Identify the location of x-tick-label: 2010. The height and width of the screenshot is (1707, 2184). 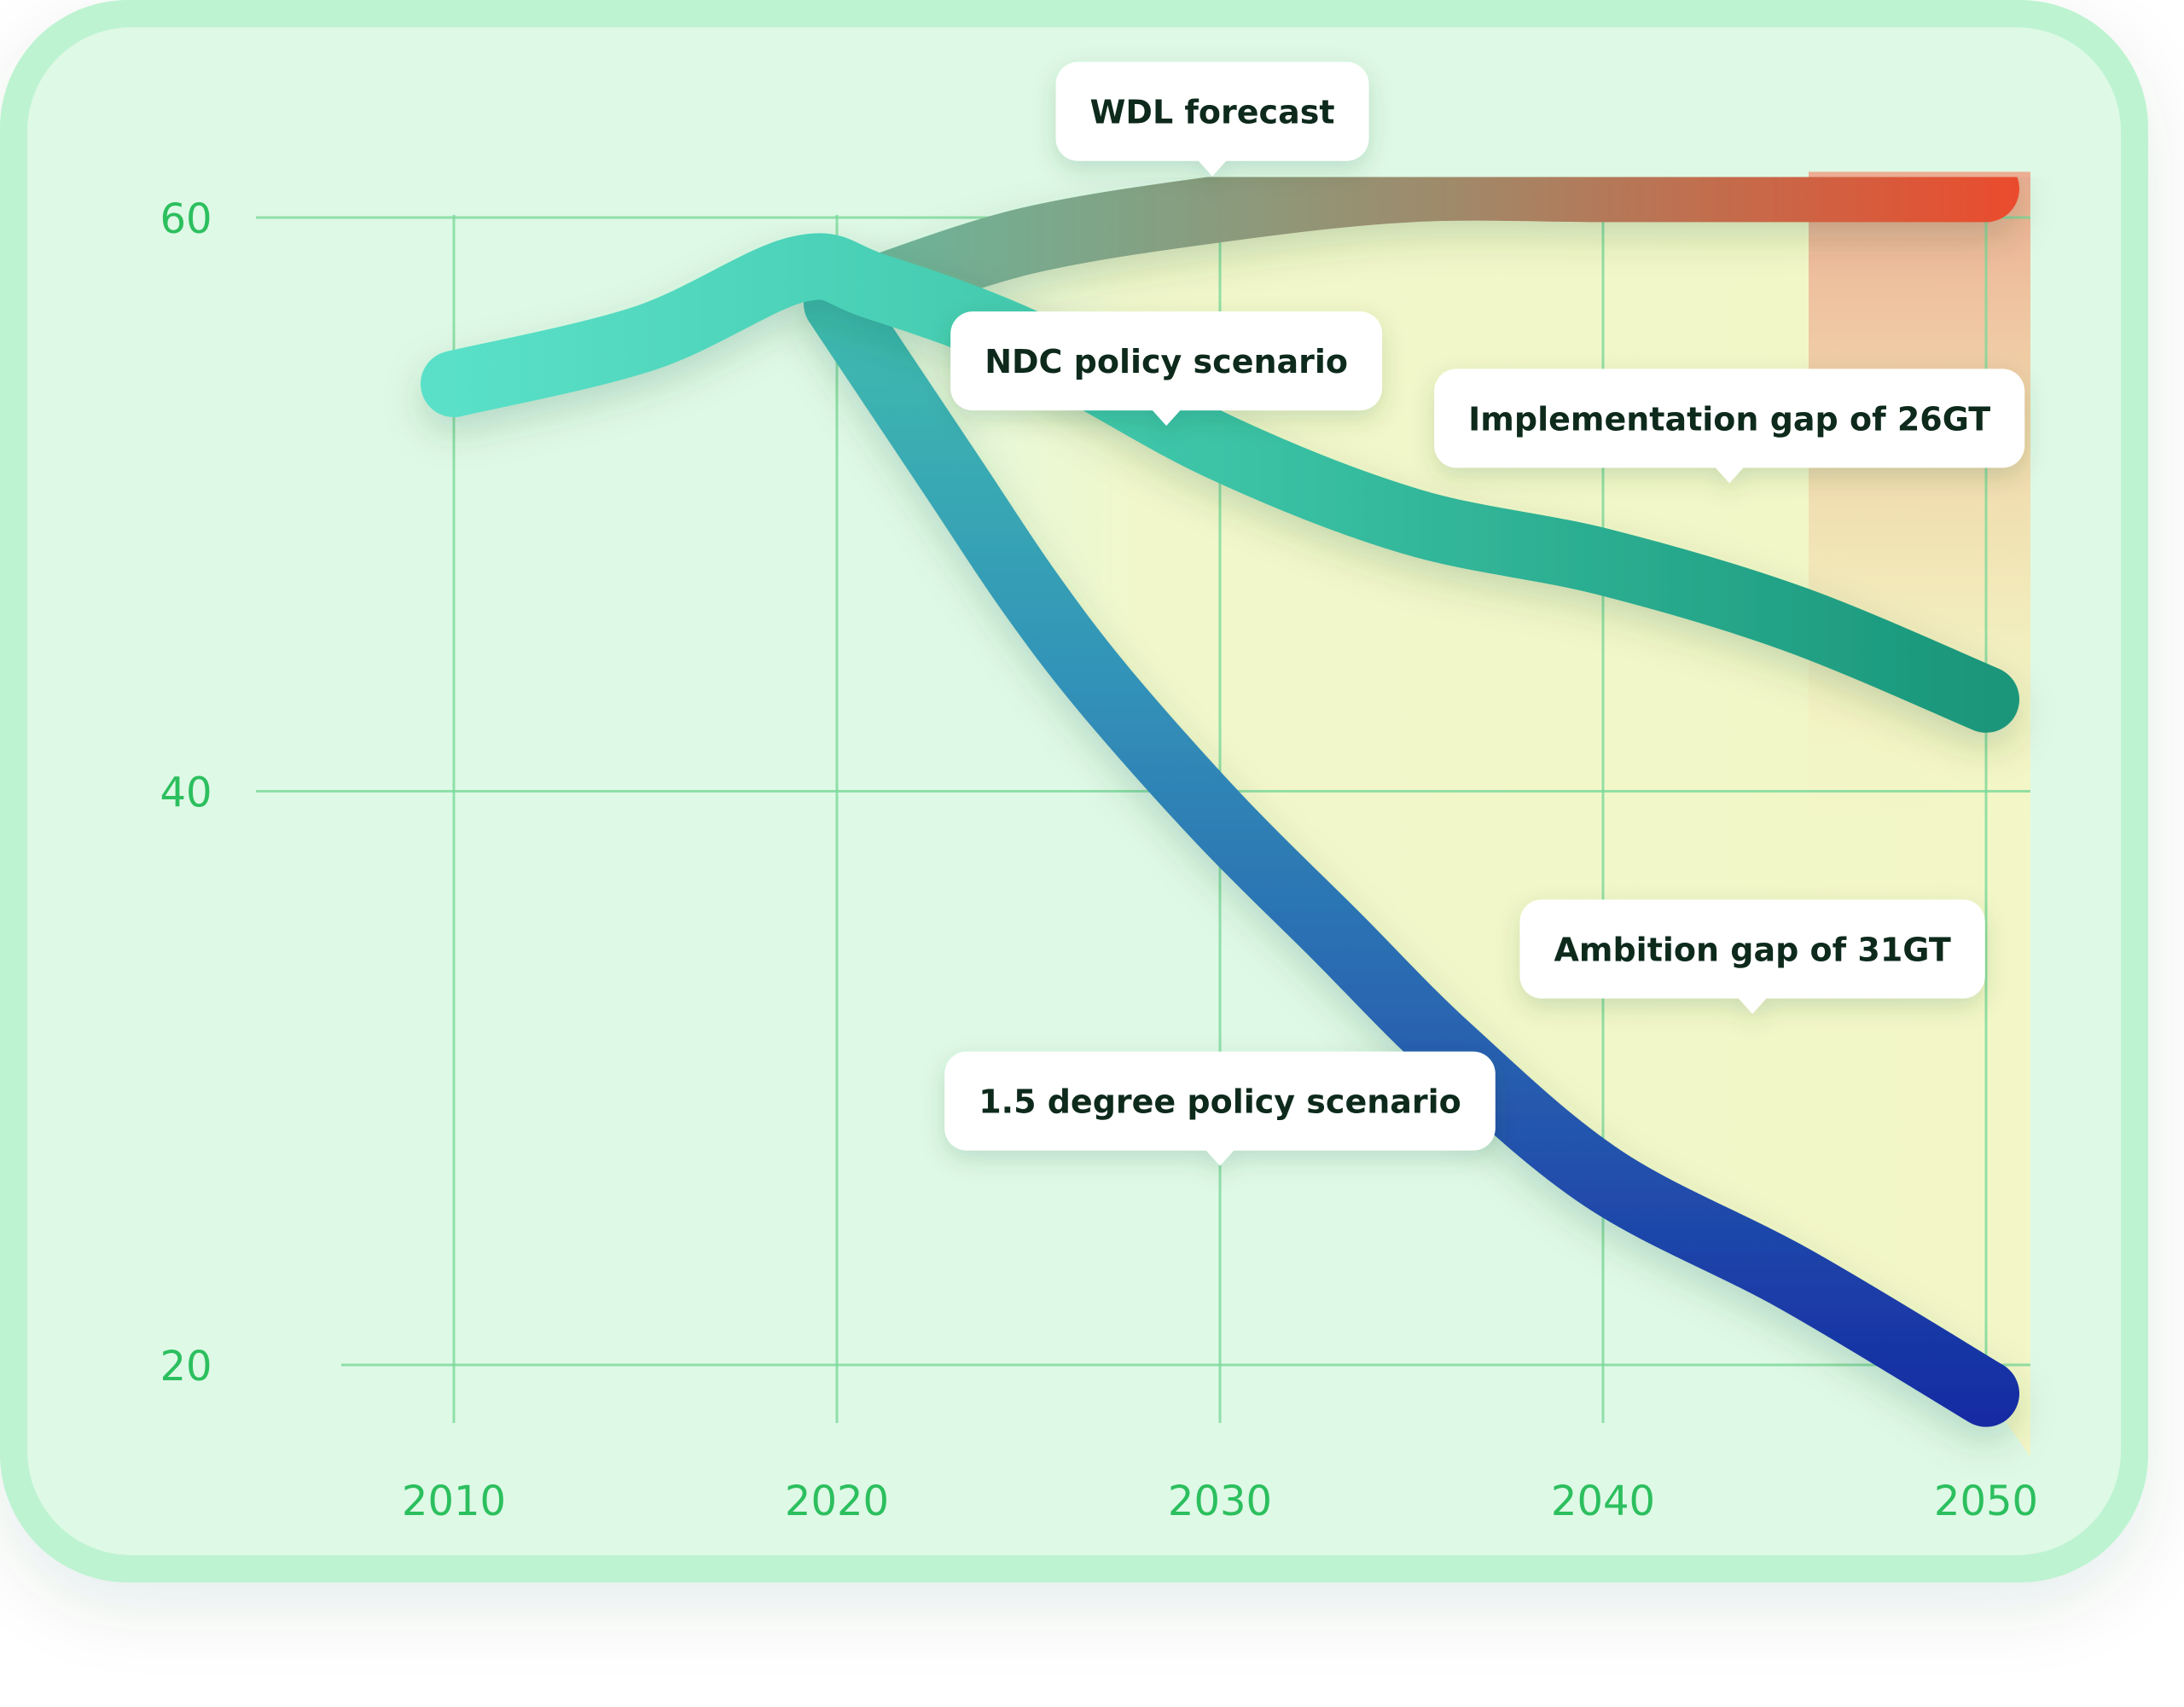
(454, 1502).